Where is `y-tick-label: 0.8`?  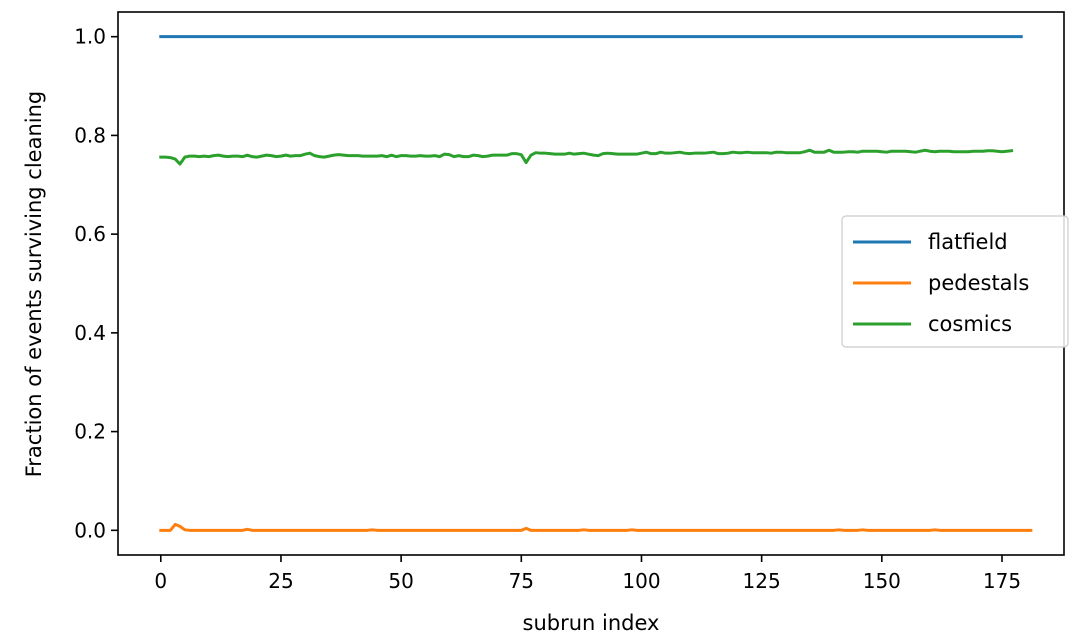
y-tick-label: 0.8 is located at coordinates (90, 135).